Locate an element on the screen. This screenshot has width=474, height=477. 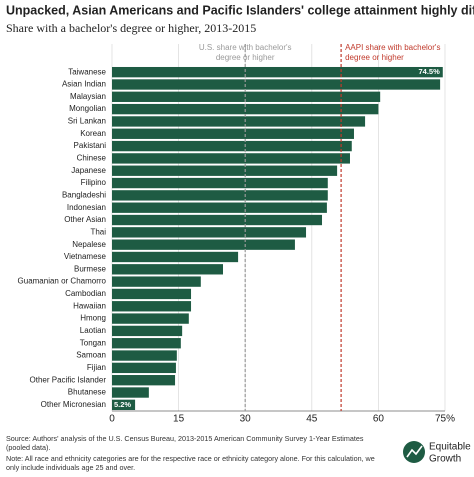
logo-arrow is located at coordinates (414, 451).